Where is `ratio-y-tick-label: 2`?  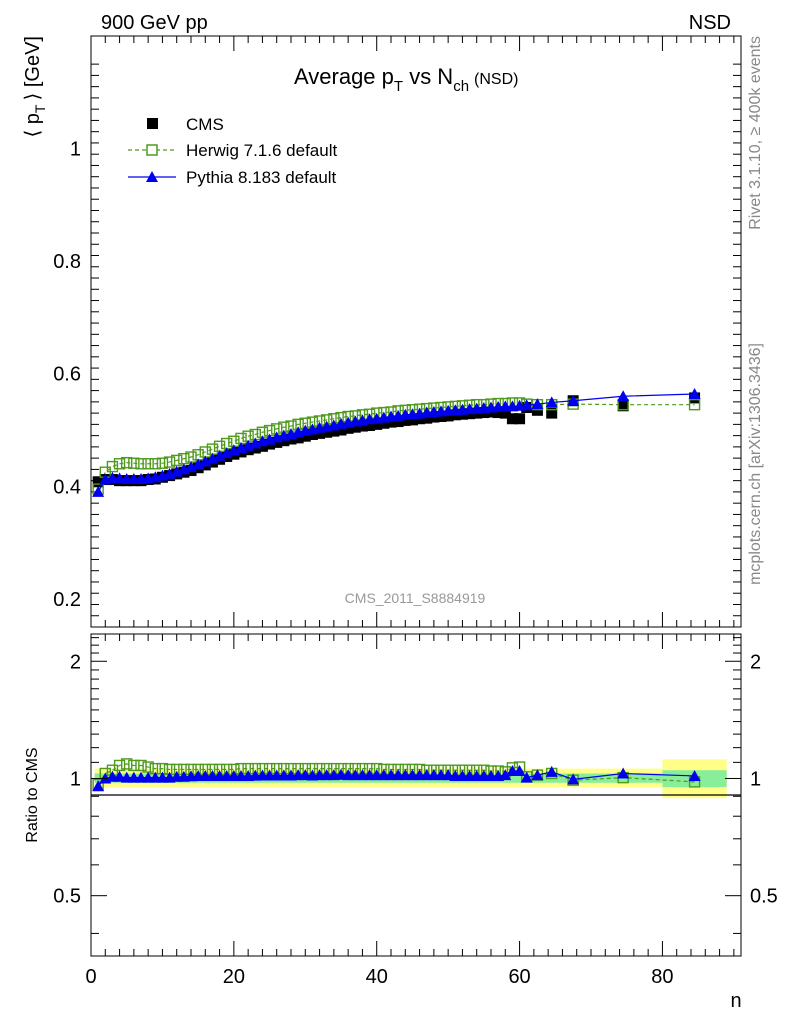
ratio-y-tick-label: 2 is located at coordinates (75, 662).